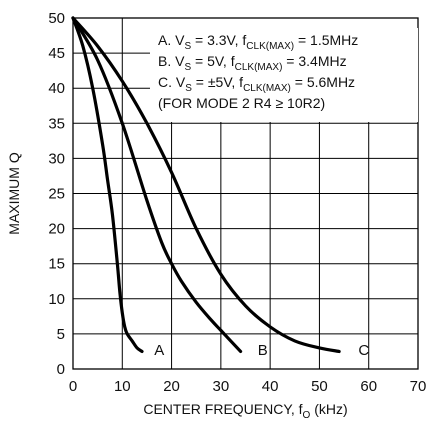 This screenshot has height=423, width=430. What do you see at coordinates (256, 84) in the screenshot?
I see `legend-line: C. VS = ±5V, fCLK(MAX) = 5.6MHz` at bounding box center [256, 84].